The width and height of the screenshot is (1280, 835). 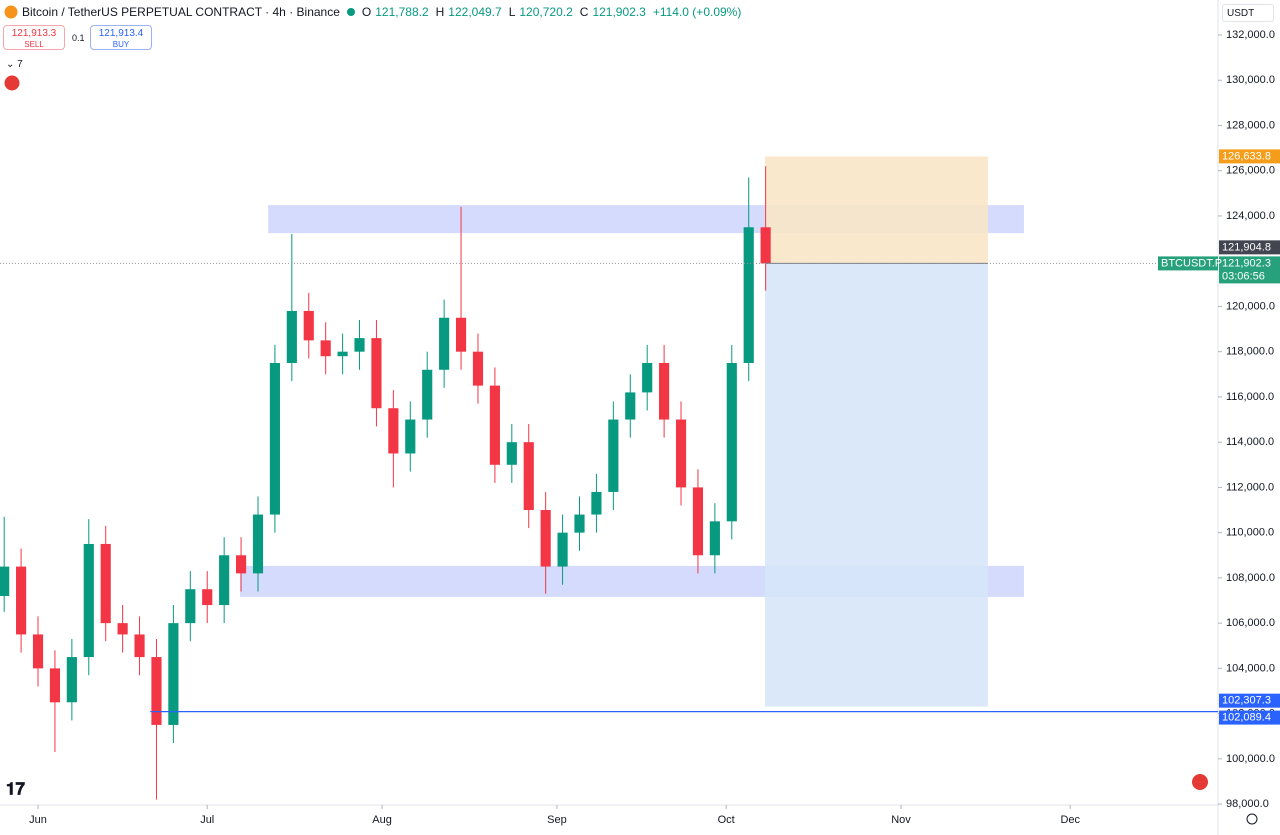 What do you see at coordinates (1250, 80) in the screenshot?
I see `y-tick-label: 130,000.0` at bounding box center [1250, 80].